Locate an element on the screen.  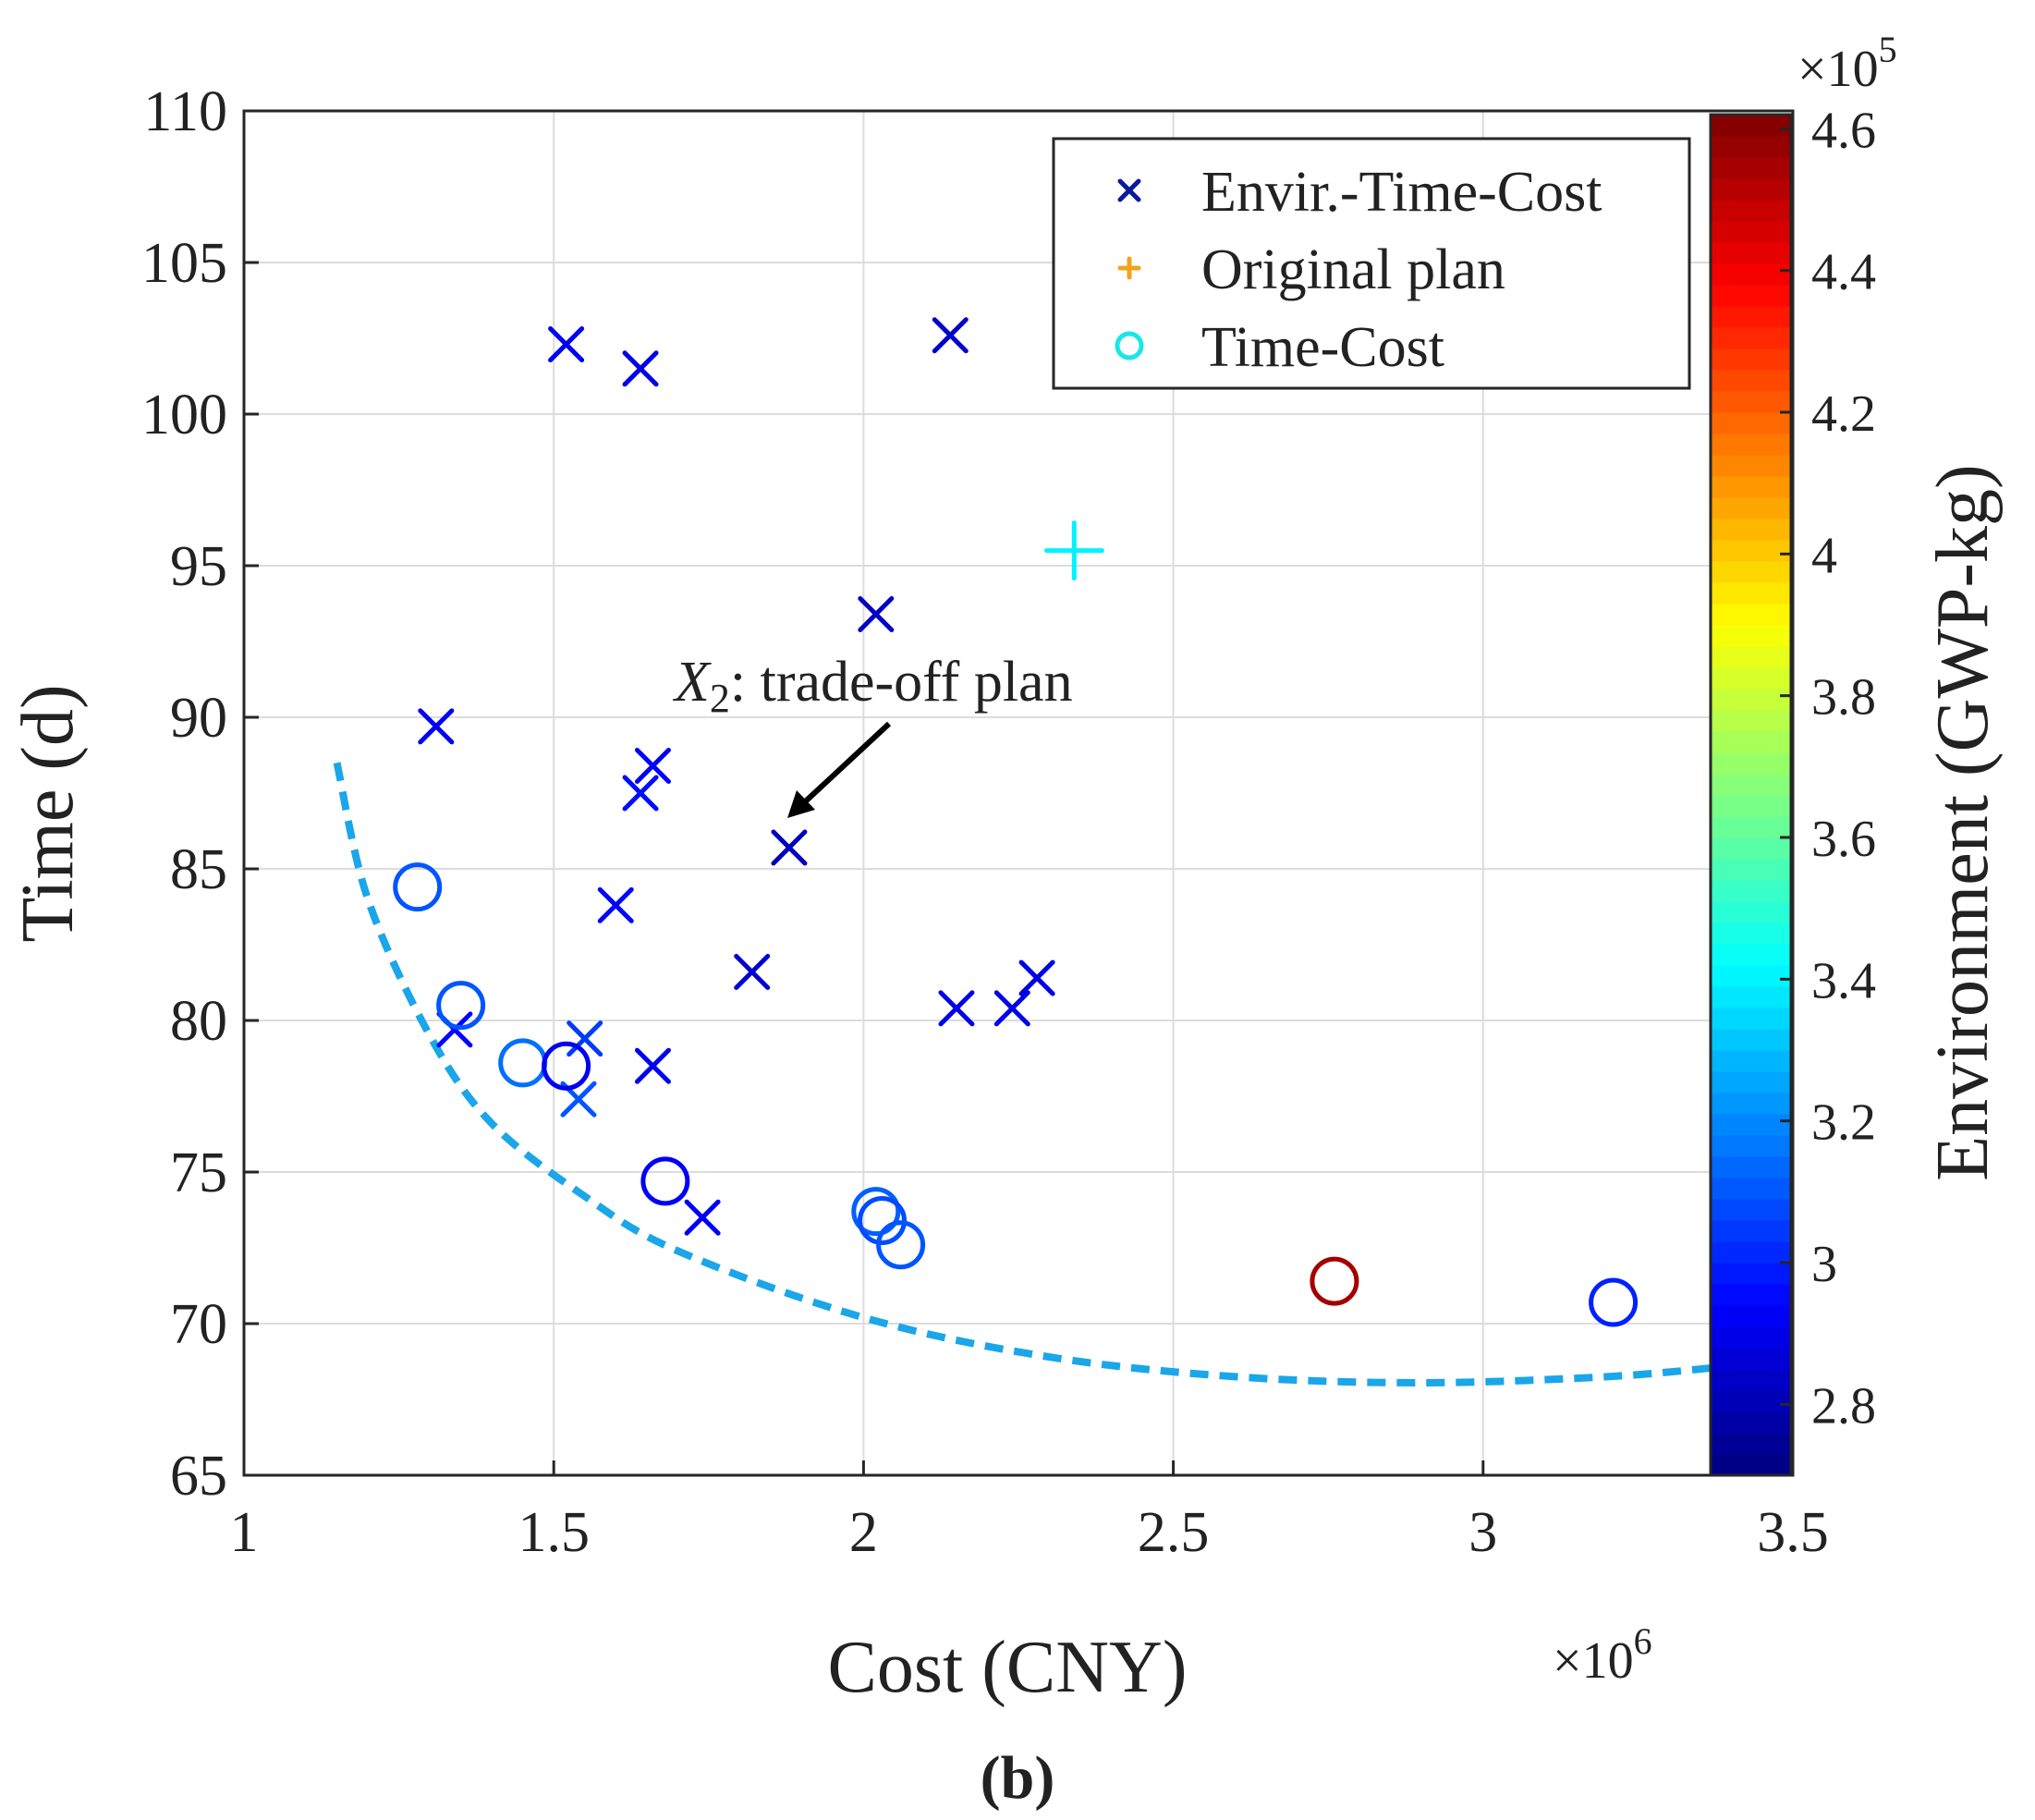
y-tick-label: 75 is located at coordinates (199, 1173).